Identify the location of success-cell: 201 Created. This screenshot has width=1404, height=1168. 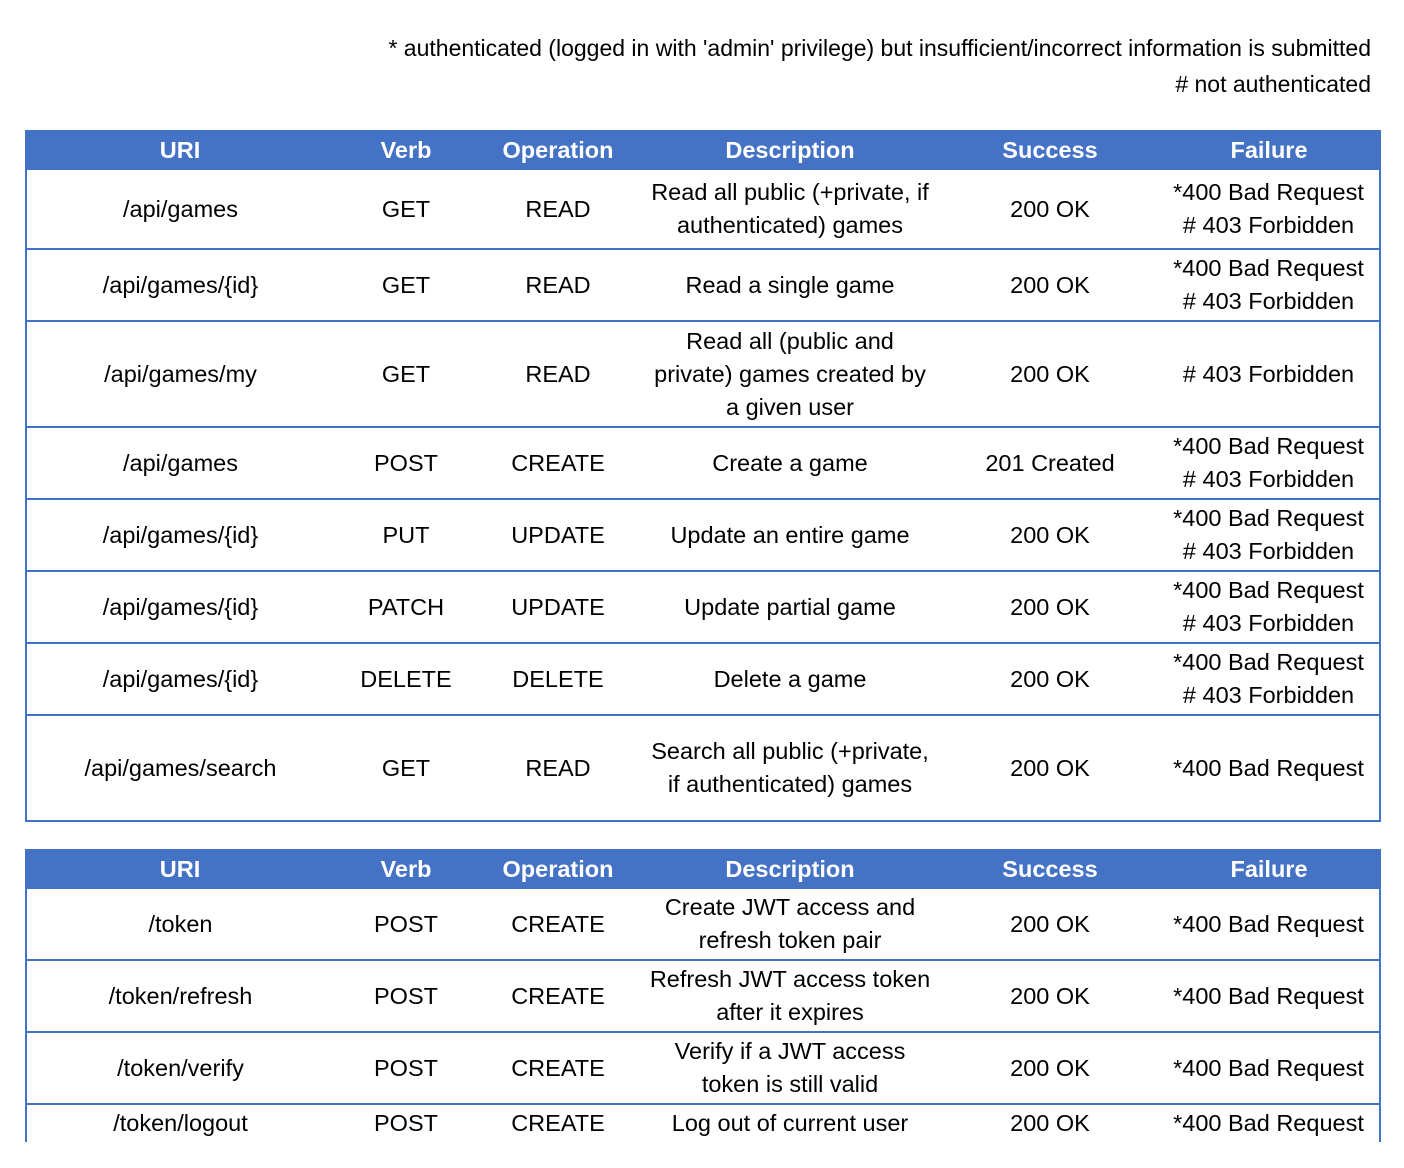
(1050, 463).